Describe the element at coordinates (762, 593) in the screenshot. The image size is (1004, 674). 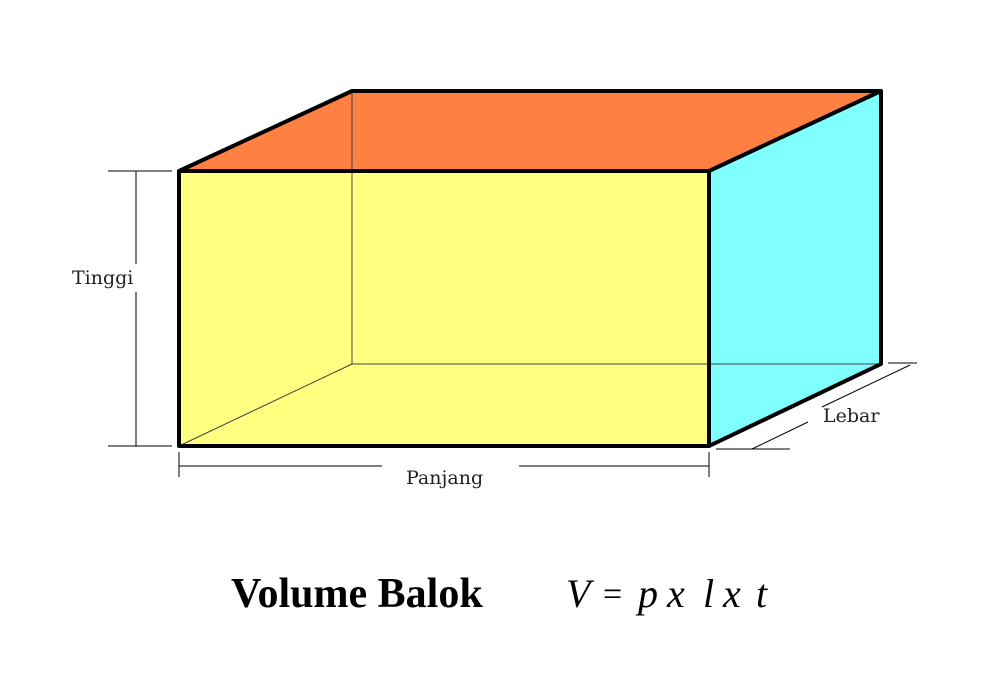
I see `formula-t: t` at that location.